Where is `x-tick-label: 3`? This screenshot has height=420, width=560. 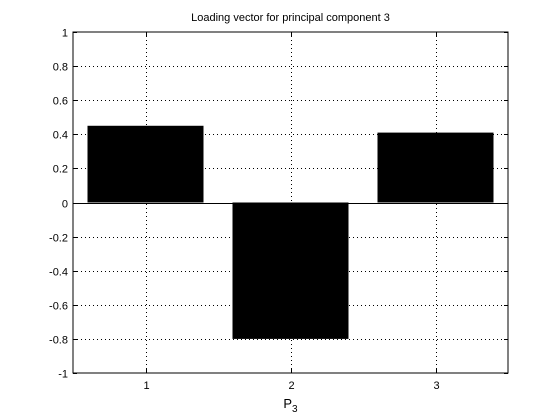
x-tick-label: 3 is located at coordinates (436, 386).